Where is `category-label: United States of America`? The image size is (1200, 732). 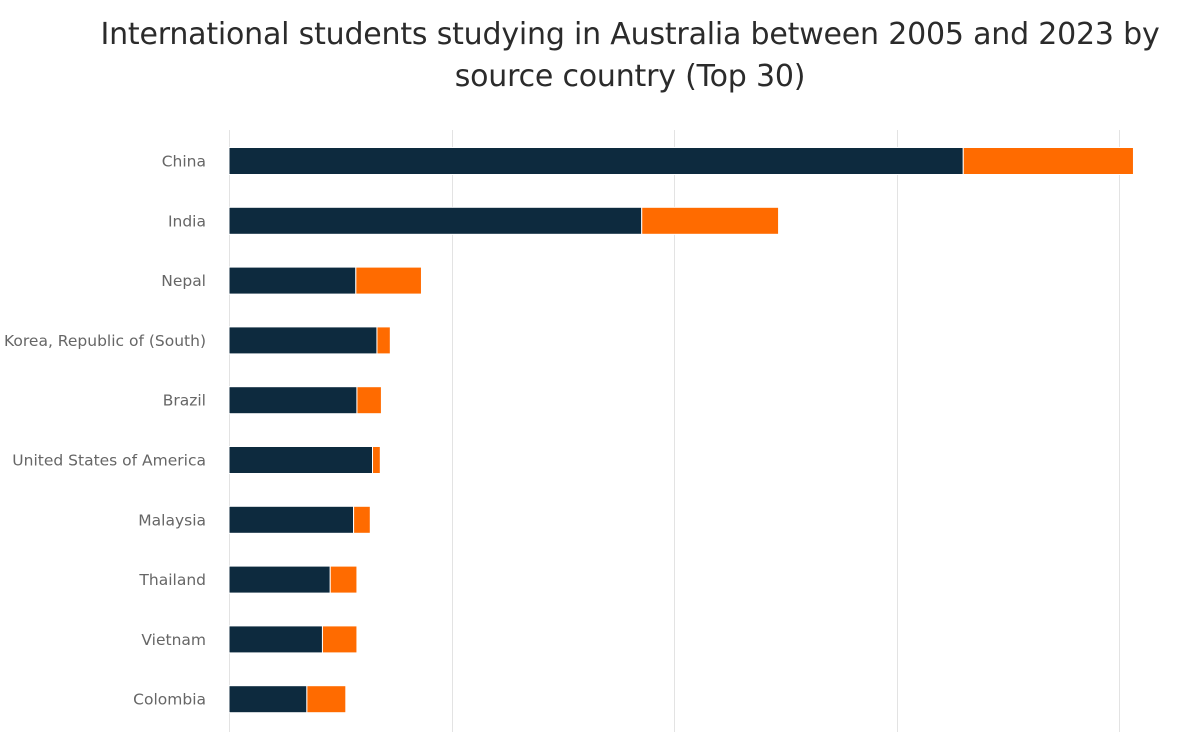 category-label: United States of America is located at coordinates (109, 461).